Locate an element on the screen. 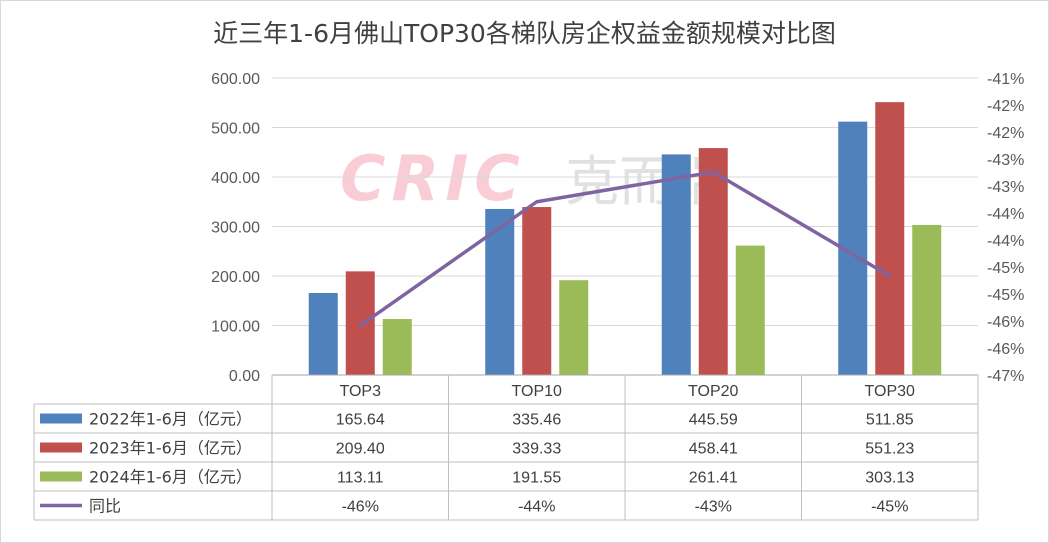 The height and width of the screenshot is (543, 1049). y-left-tick-label: 0.00 is located at coordinates (244, 376).